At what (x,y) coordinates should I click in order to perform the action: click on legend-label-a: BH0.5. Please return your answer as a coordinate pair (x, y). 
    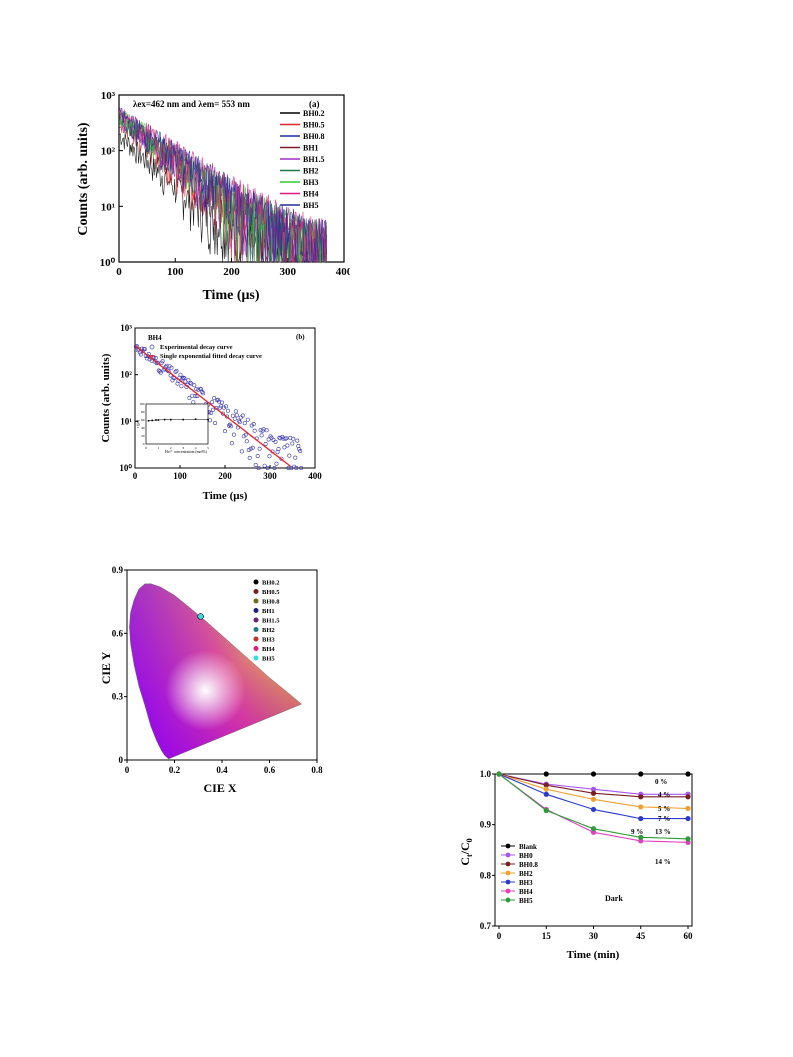
    Looking at the image, I should click on (314, 125).